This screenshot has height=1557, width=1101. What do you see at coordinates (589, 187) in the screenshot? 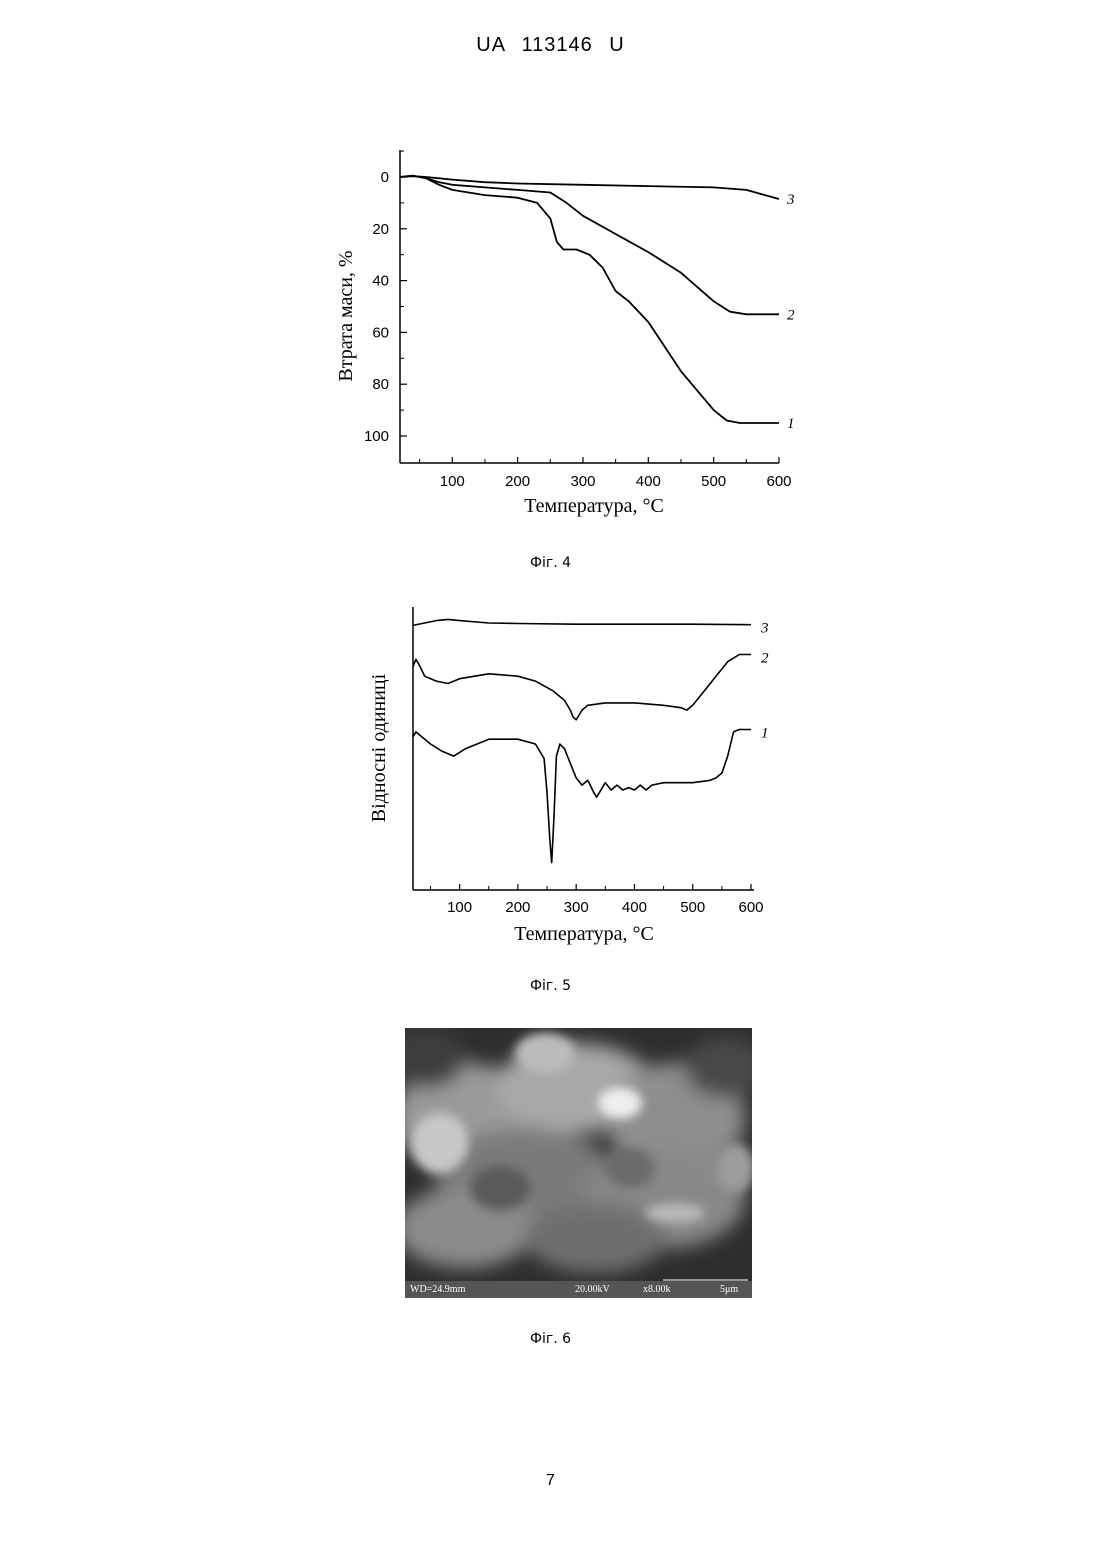
I see `fig4-series-3-line` at bounding box center [589, 187].